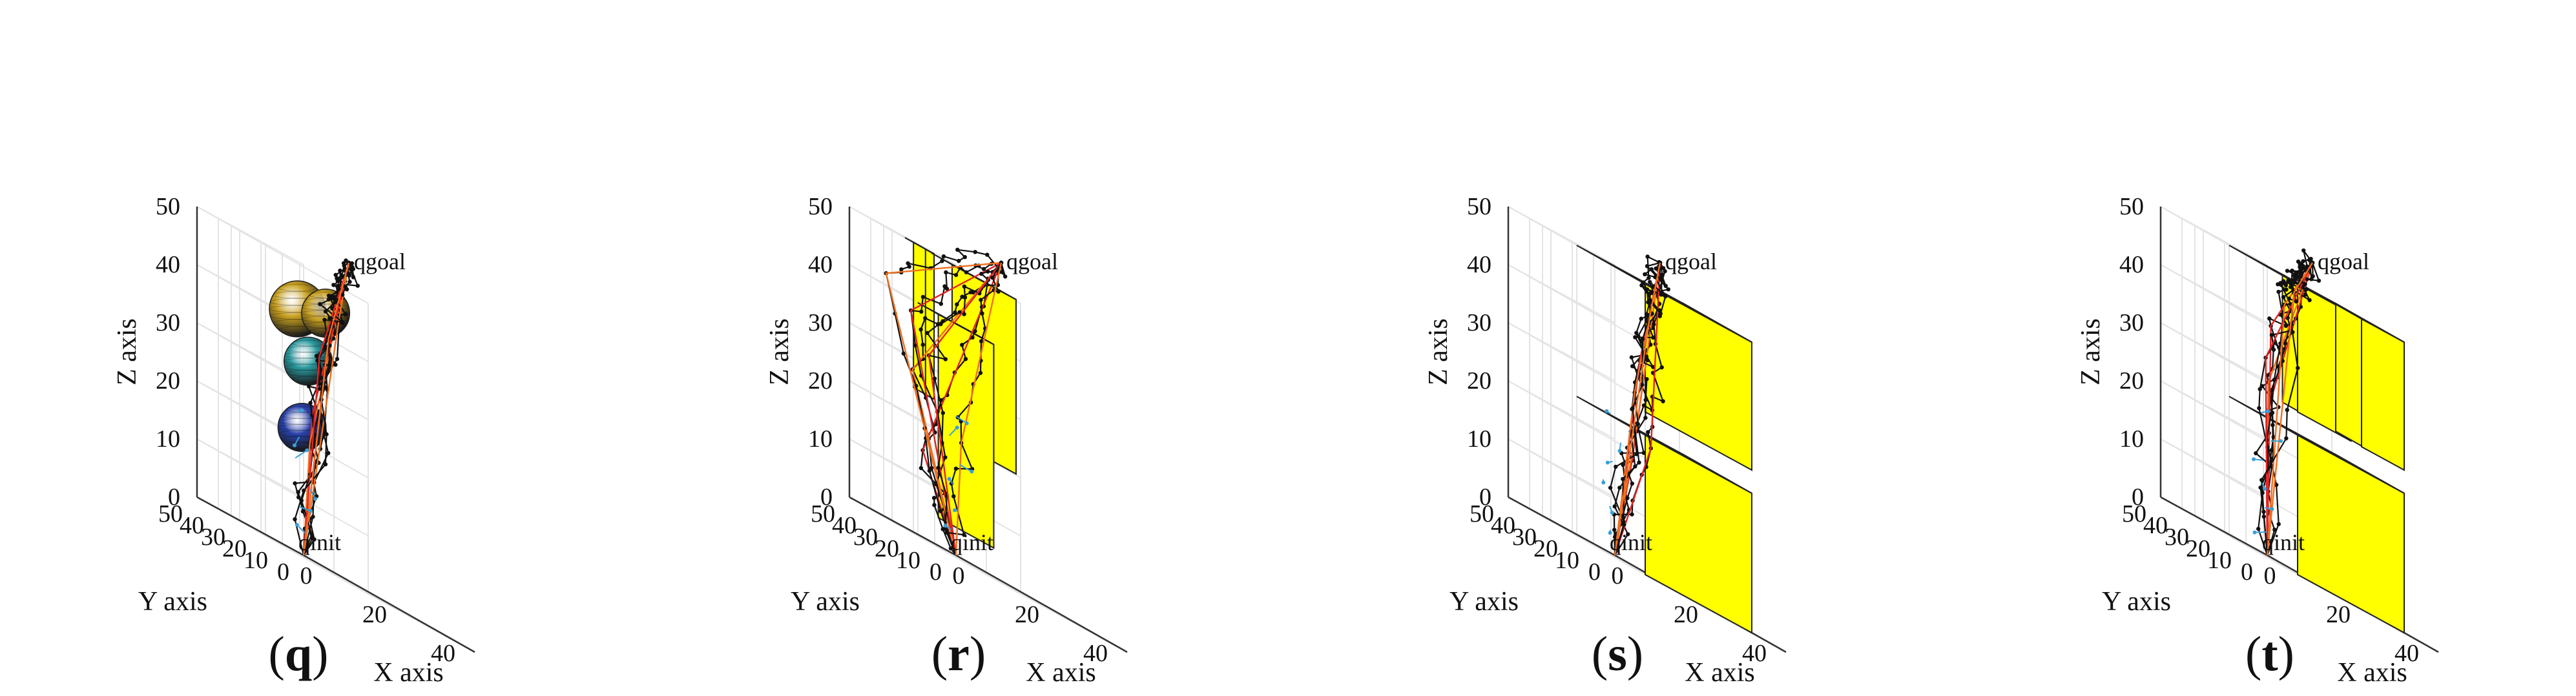 The image size is (2576, 696). Describe the element at coordinates (2260, 532) in the screenshot. I see `blue-branch` at that location.